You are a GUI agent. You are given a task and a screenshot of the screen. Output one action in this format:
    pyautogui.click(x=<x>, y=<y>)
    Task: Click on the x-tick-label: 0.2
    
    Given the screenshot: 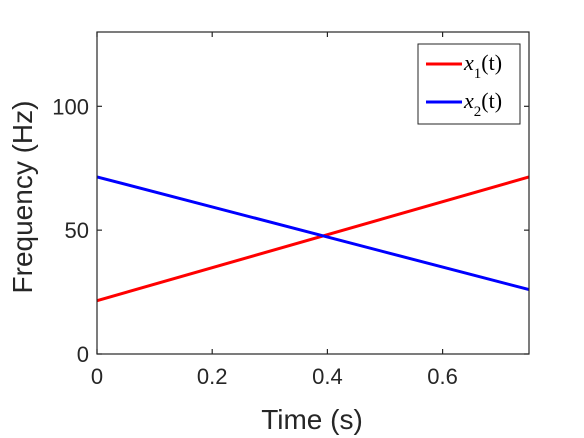 What is the action you would take?
    pyautogui.click(x=212, y=376)
    